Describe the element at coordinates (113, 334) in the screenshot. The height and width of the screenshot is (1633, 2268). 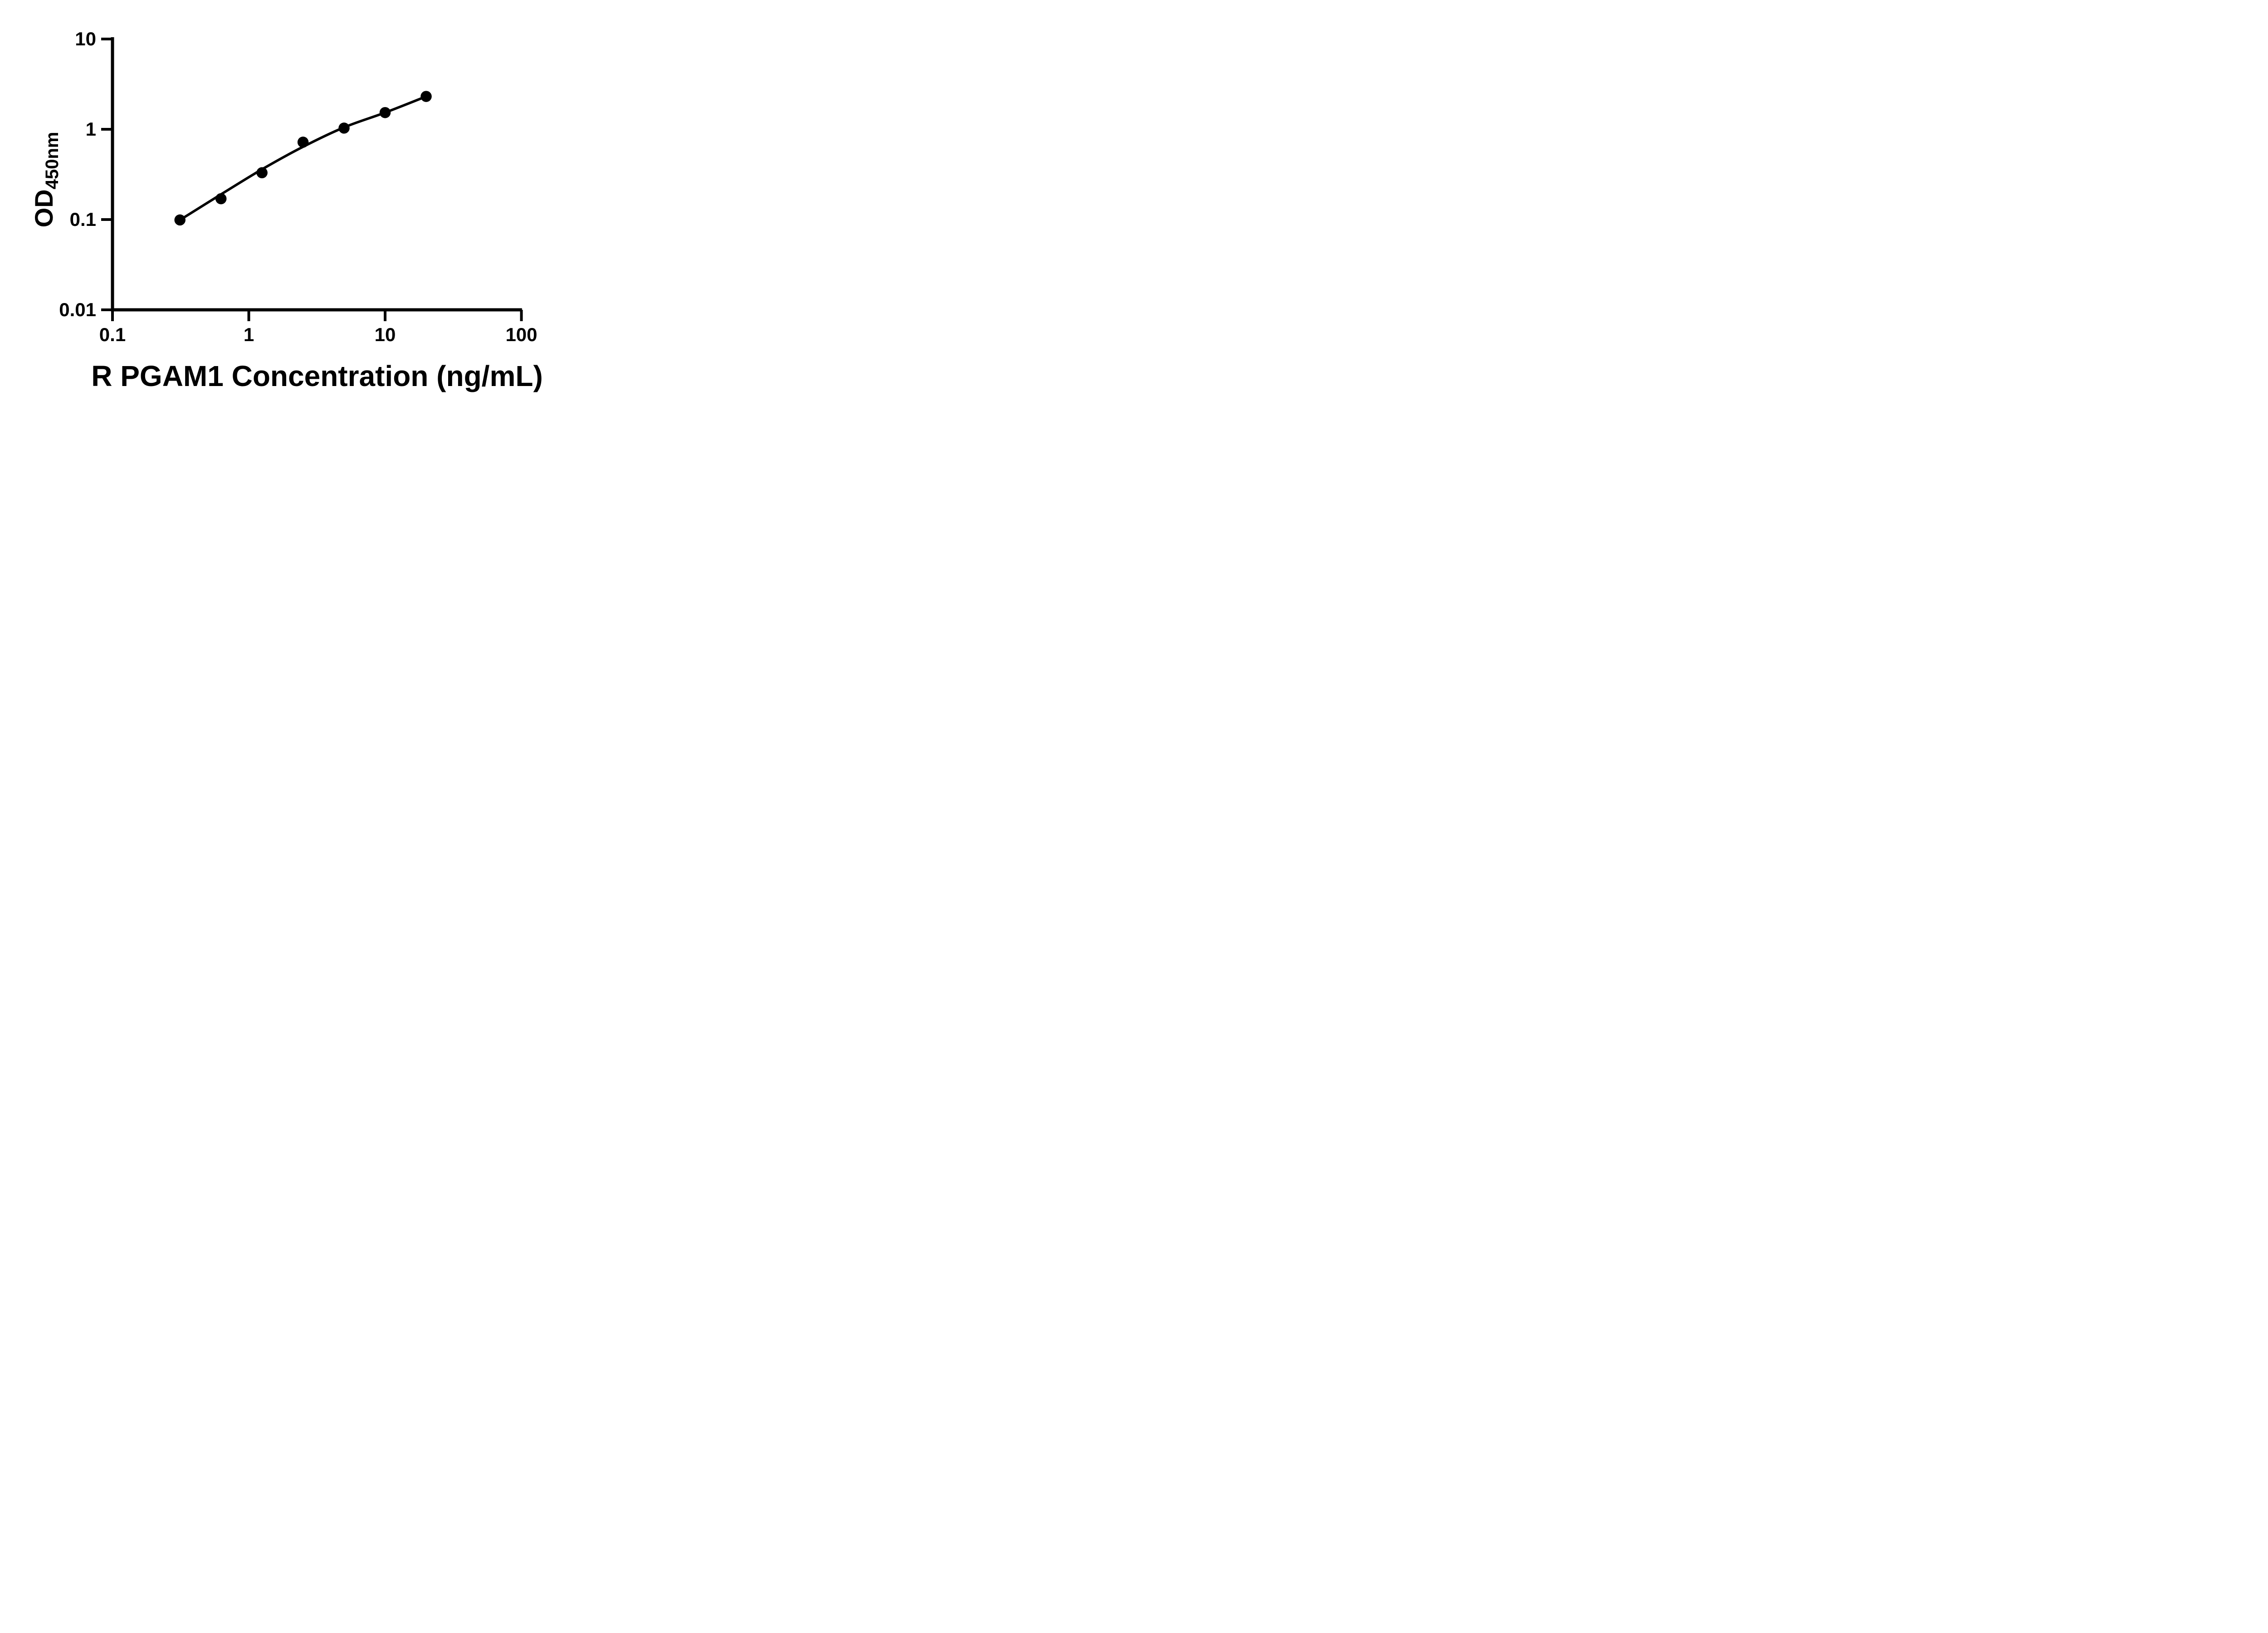
I see `x-tick-label: 0.1` at that location.